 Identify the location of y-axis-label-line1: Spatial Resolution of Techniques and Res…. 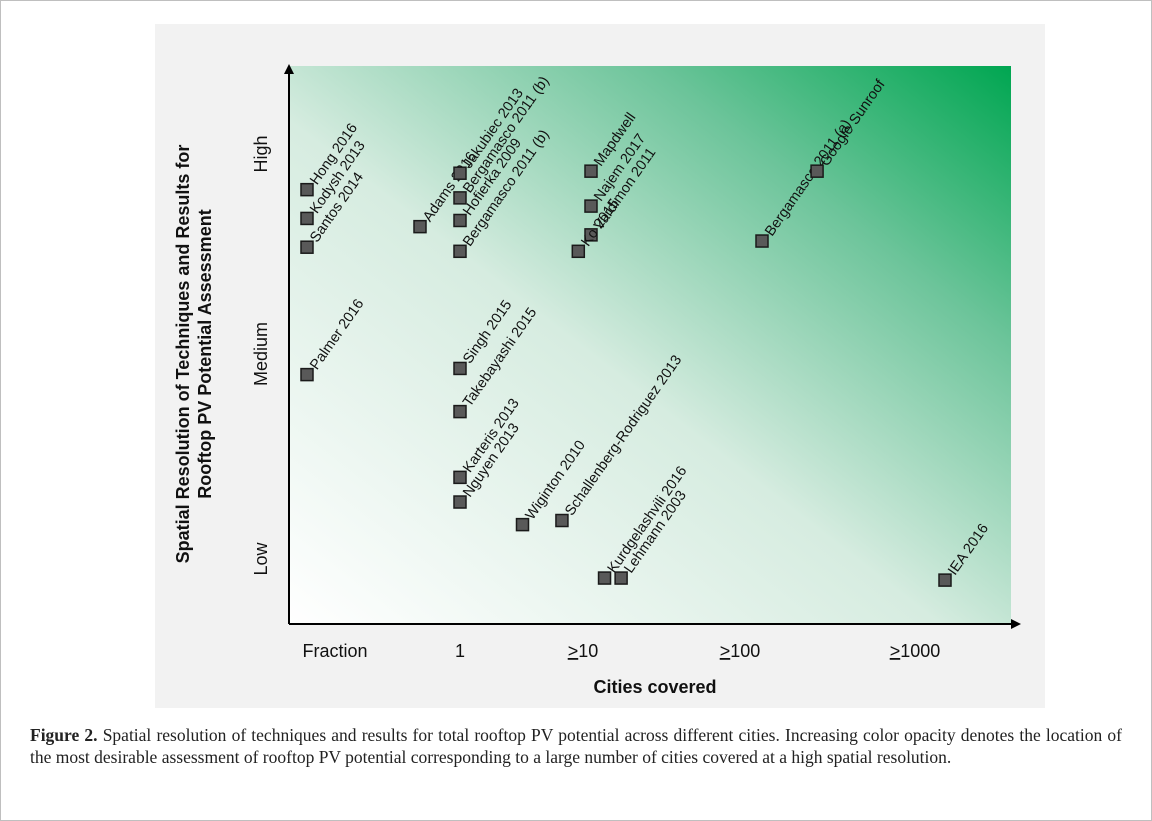
(183, 354).